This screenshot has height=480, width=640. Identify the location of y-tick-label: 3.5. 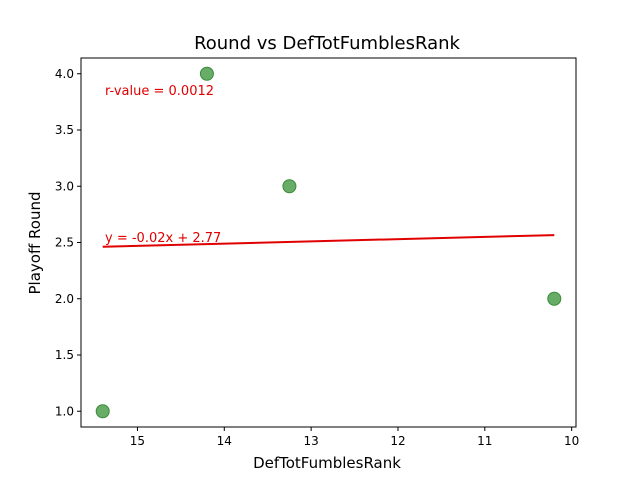
(64, 130).